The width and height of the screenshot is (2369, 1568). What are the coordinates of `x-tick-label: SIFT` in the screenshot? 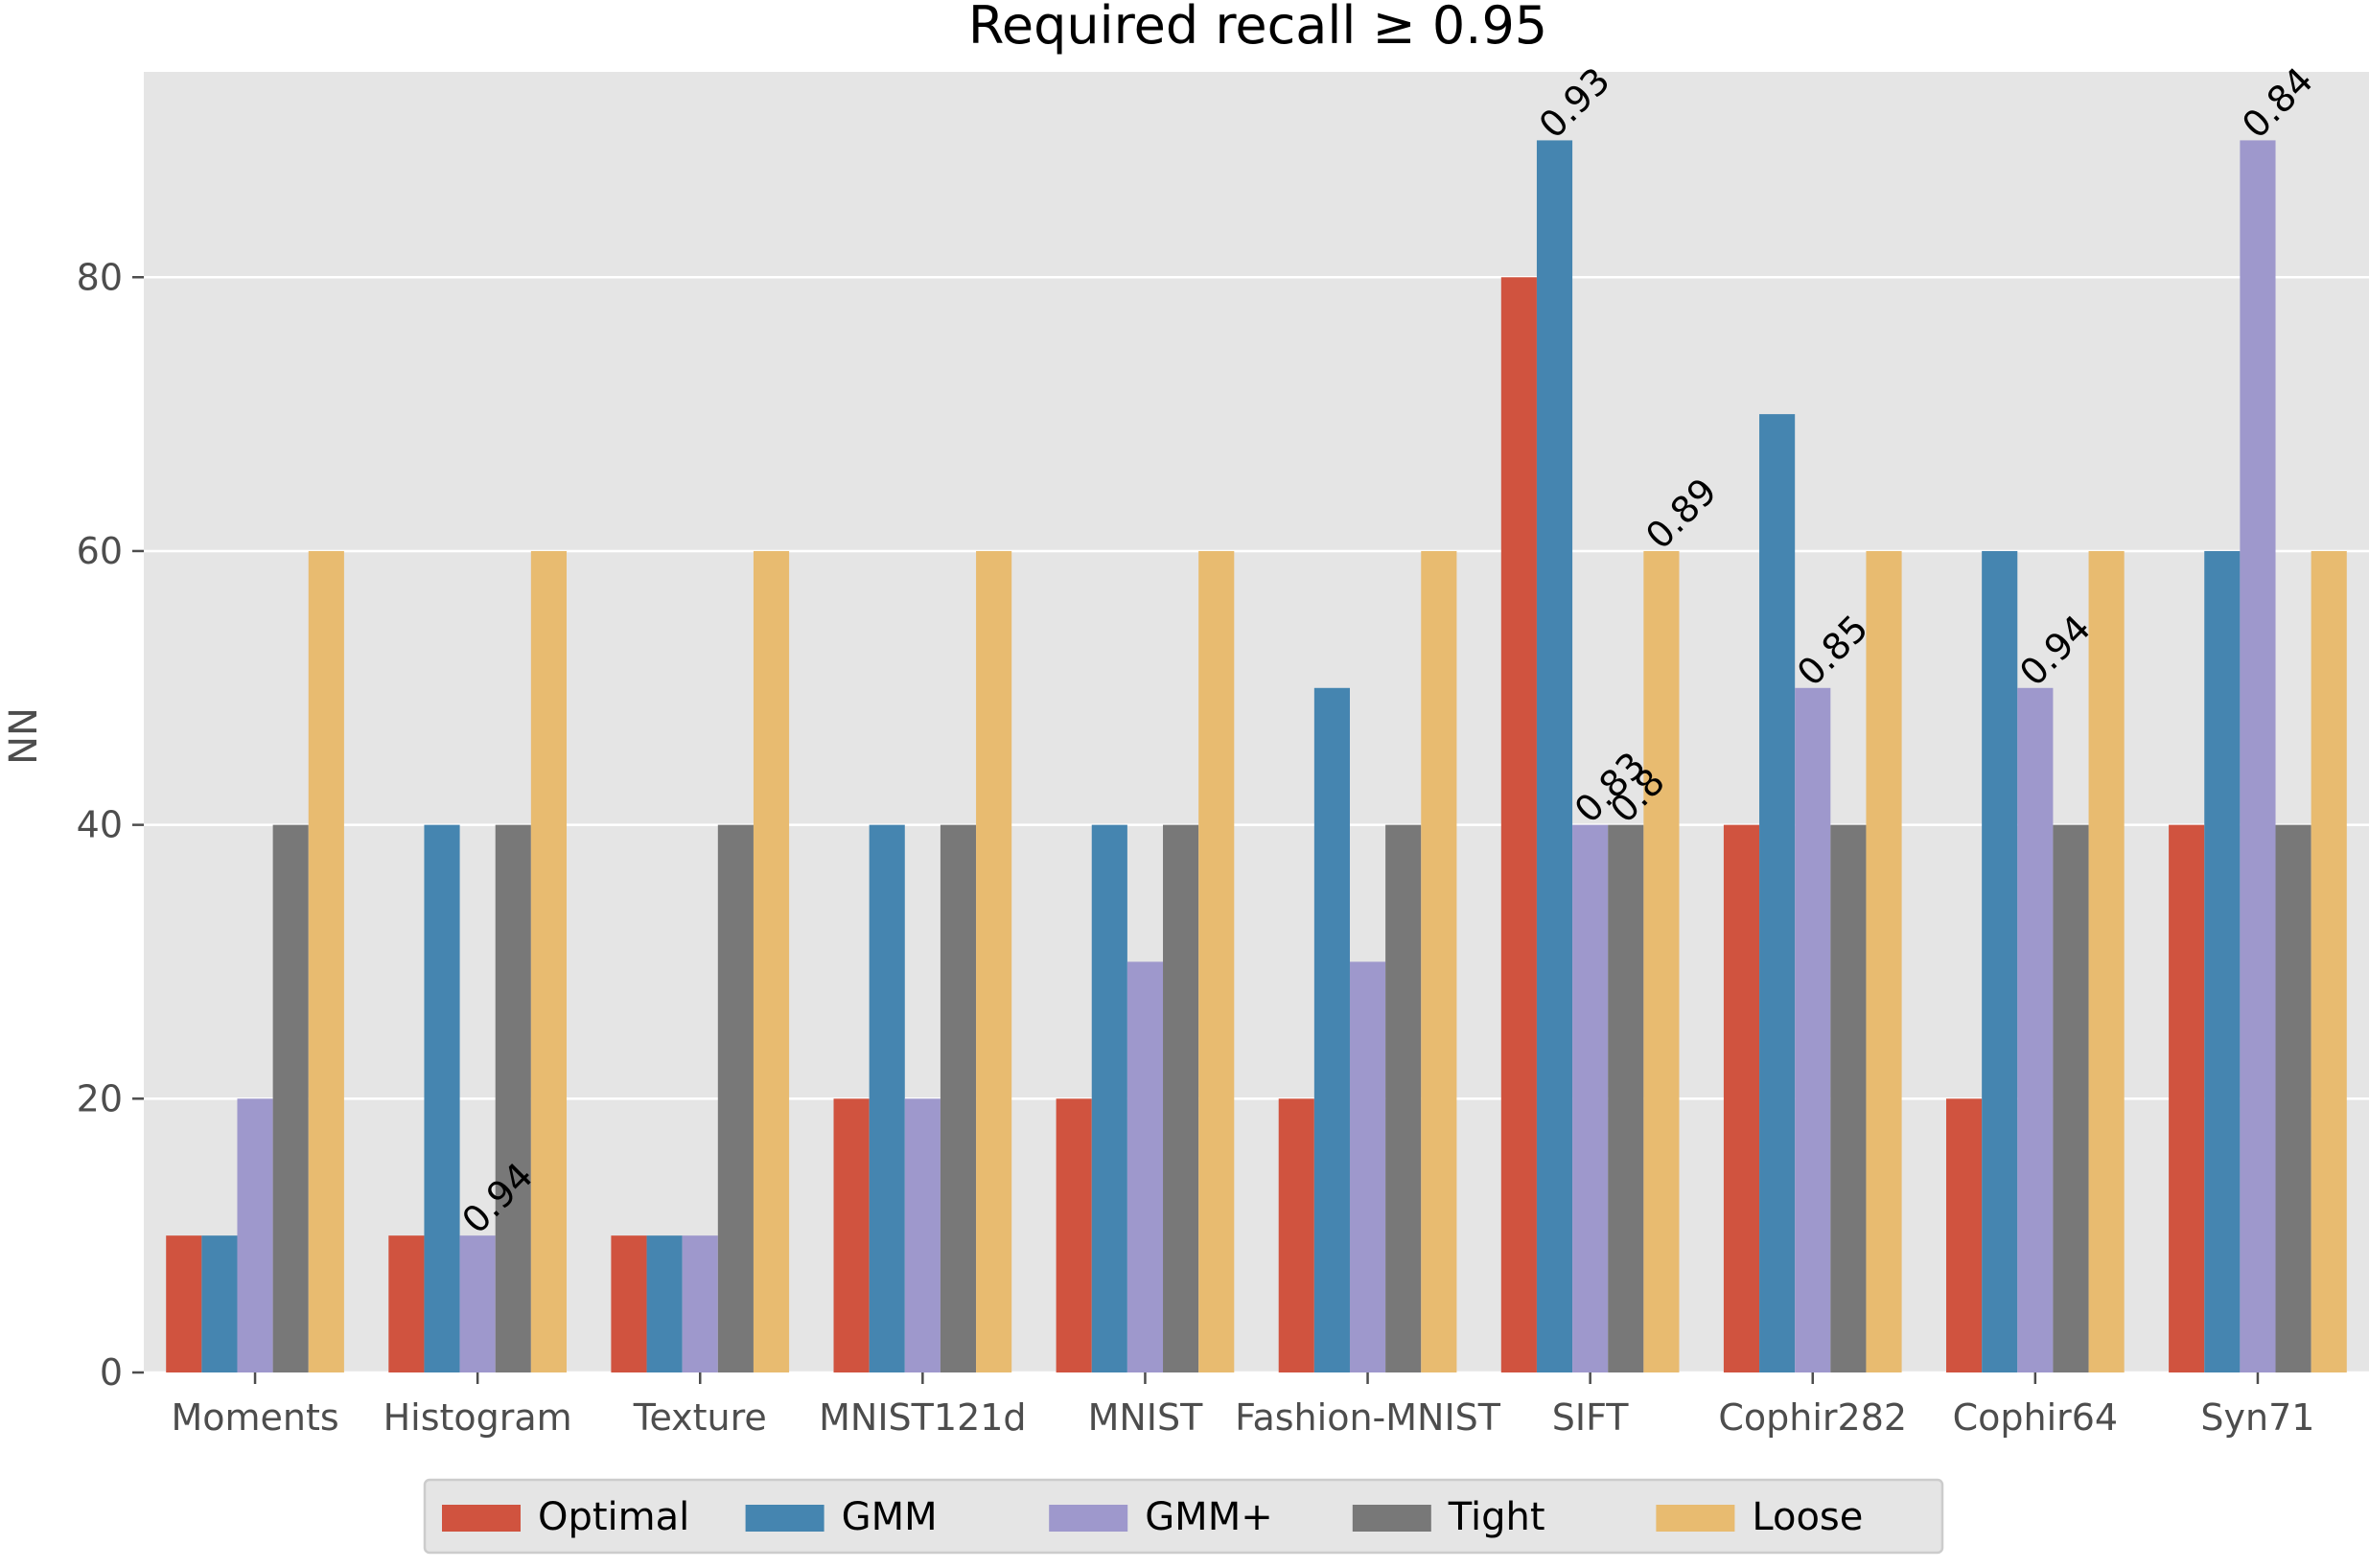 It's located at (1591, 1417).